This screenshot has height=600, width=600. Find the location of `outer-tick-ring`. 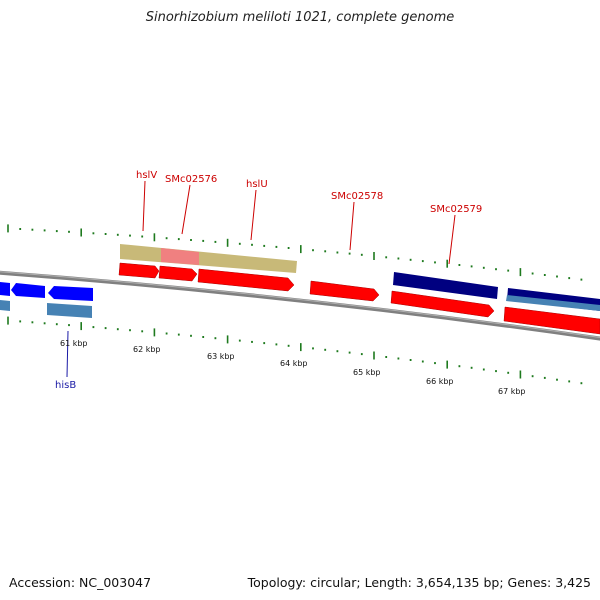

outer-tick-ring is located at coordinates (295, 252).